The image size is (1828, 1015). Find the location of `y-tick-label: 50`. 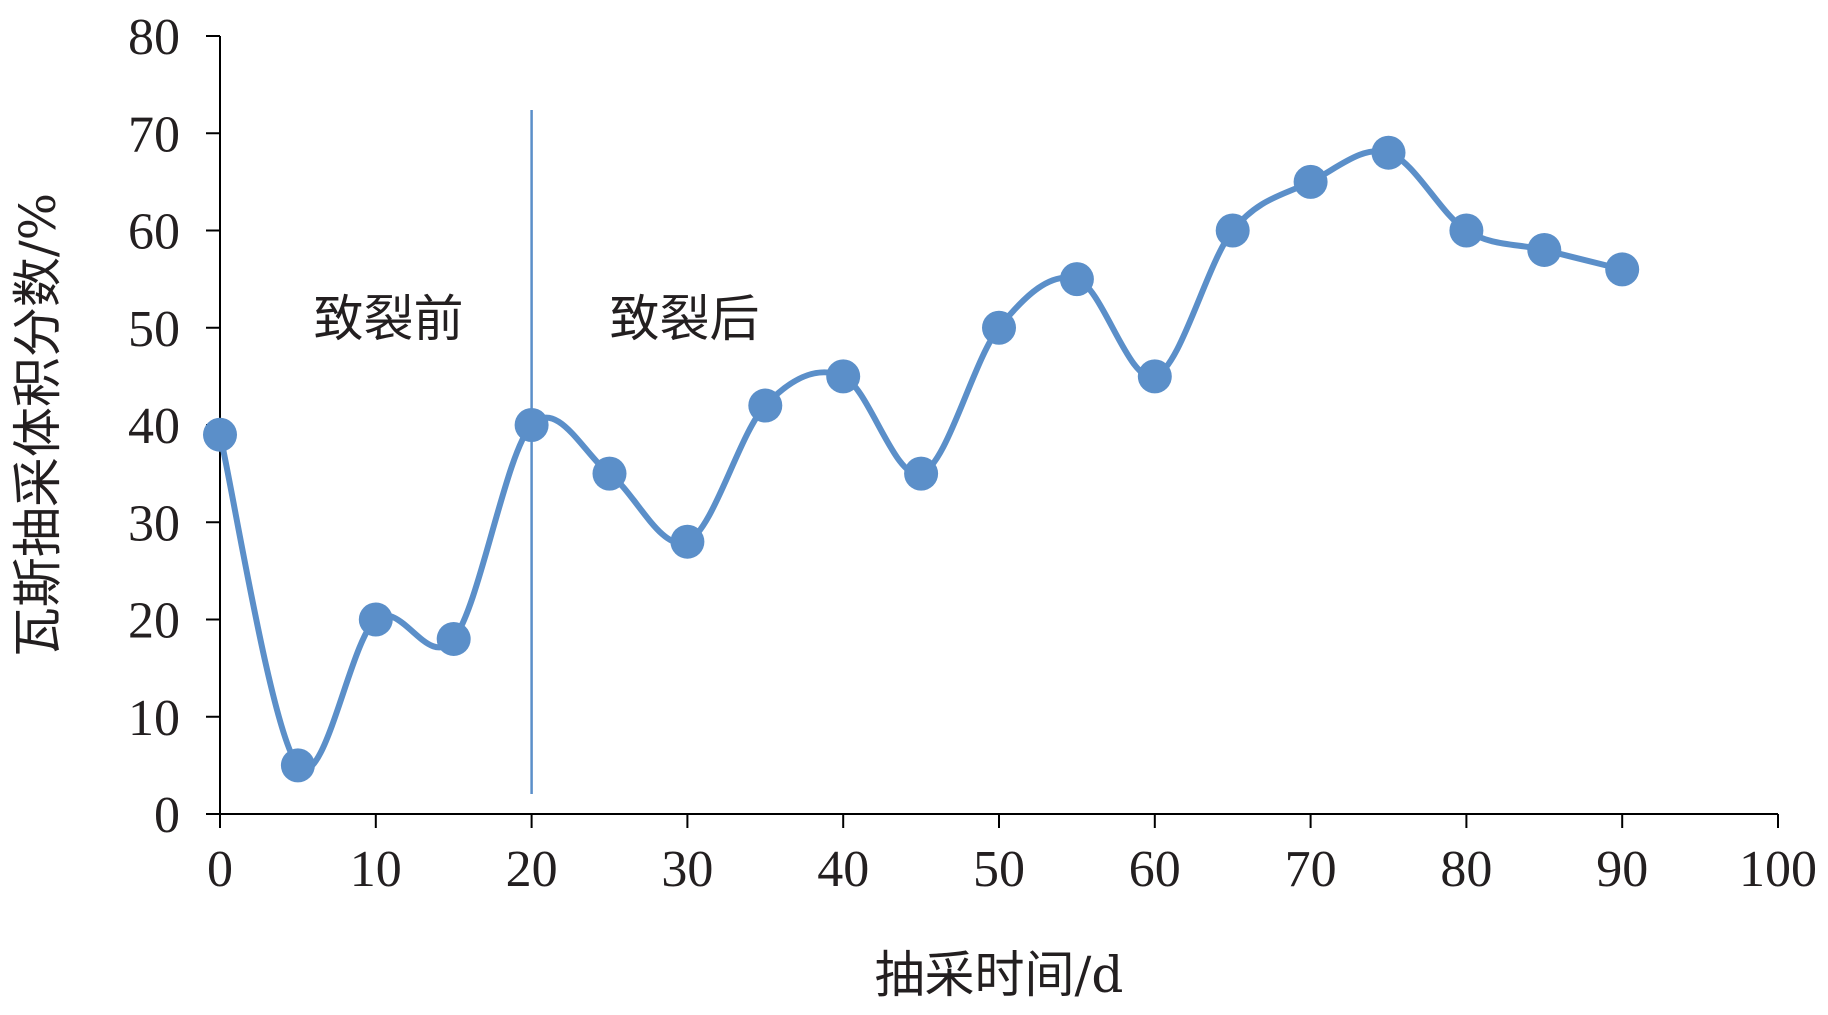

y-tick-label: 50 is located at coordinates (154, 329).